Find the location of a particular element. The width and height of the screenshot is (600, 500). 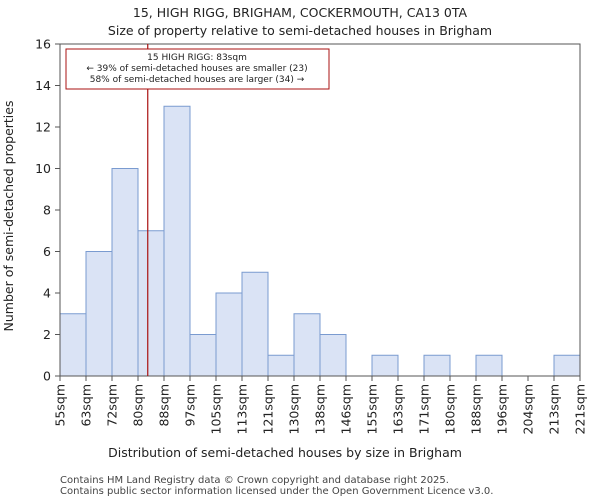

y-tick-label: 4 is located at coordinates (47, 293).